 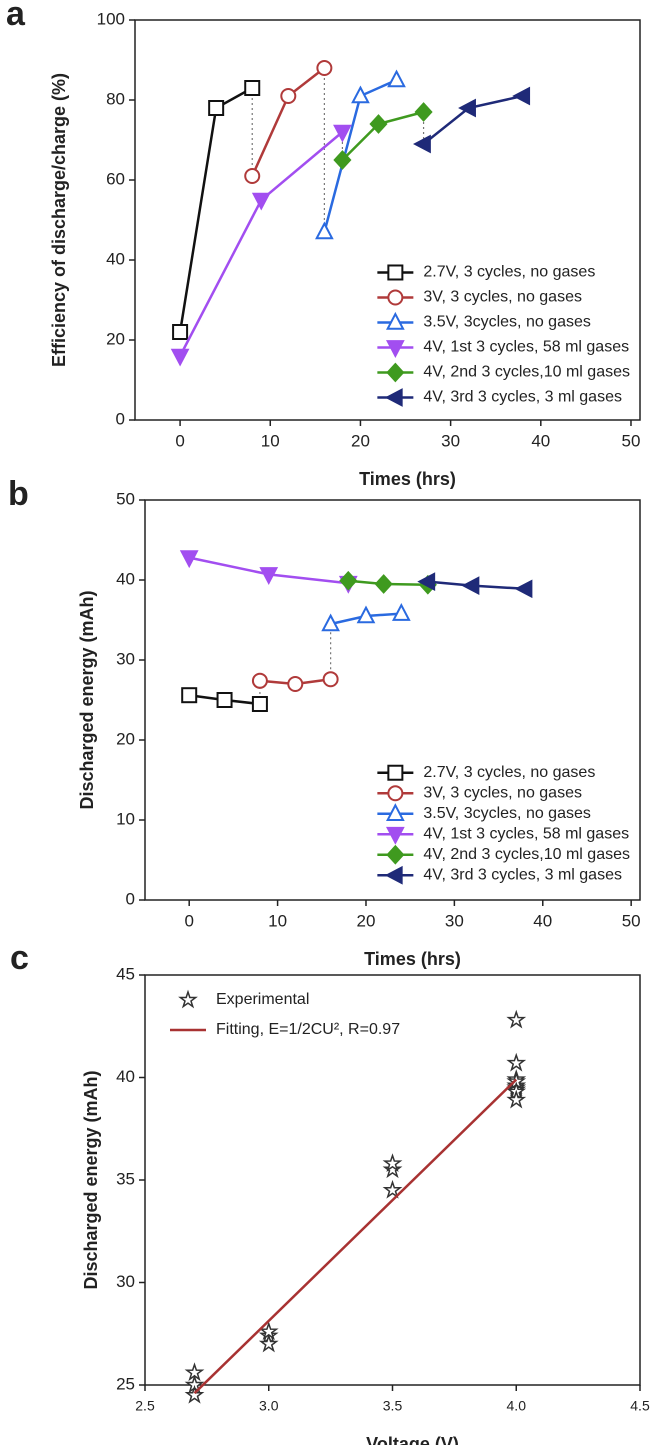 What do you see at coordinates (111, 18) in the screenshot?
I see `y-tick-label: 100` at bounding box center [111, 18].